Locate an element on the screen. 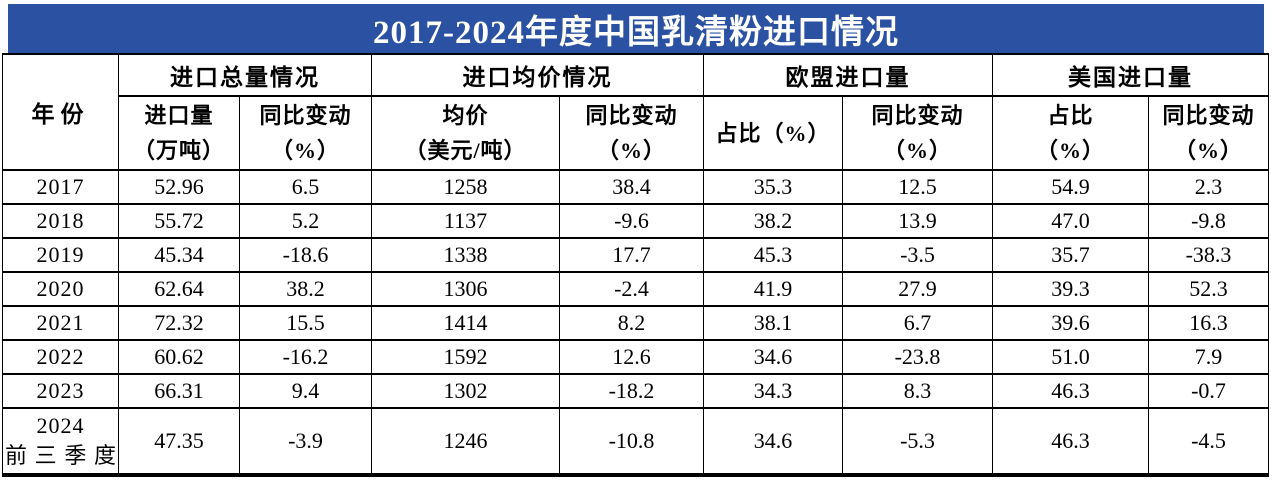  year-cell: 2024 前三季度 is located at coordinates (60, 441).